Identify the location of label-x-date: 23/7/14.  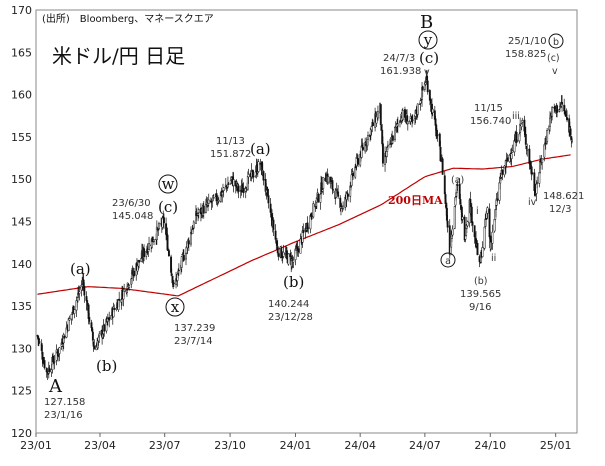
(193, 341).